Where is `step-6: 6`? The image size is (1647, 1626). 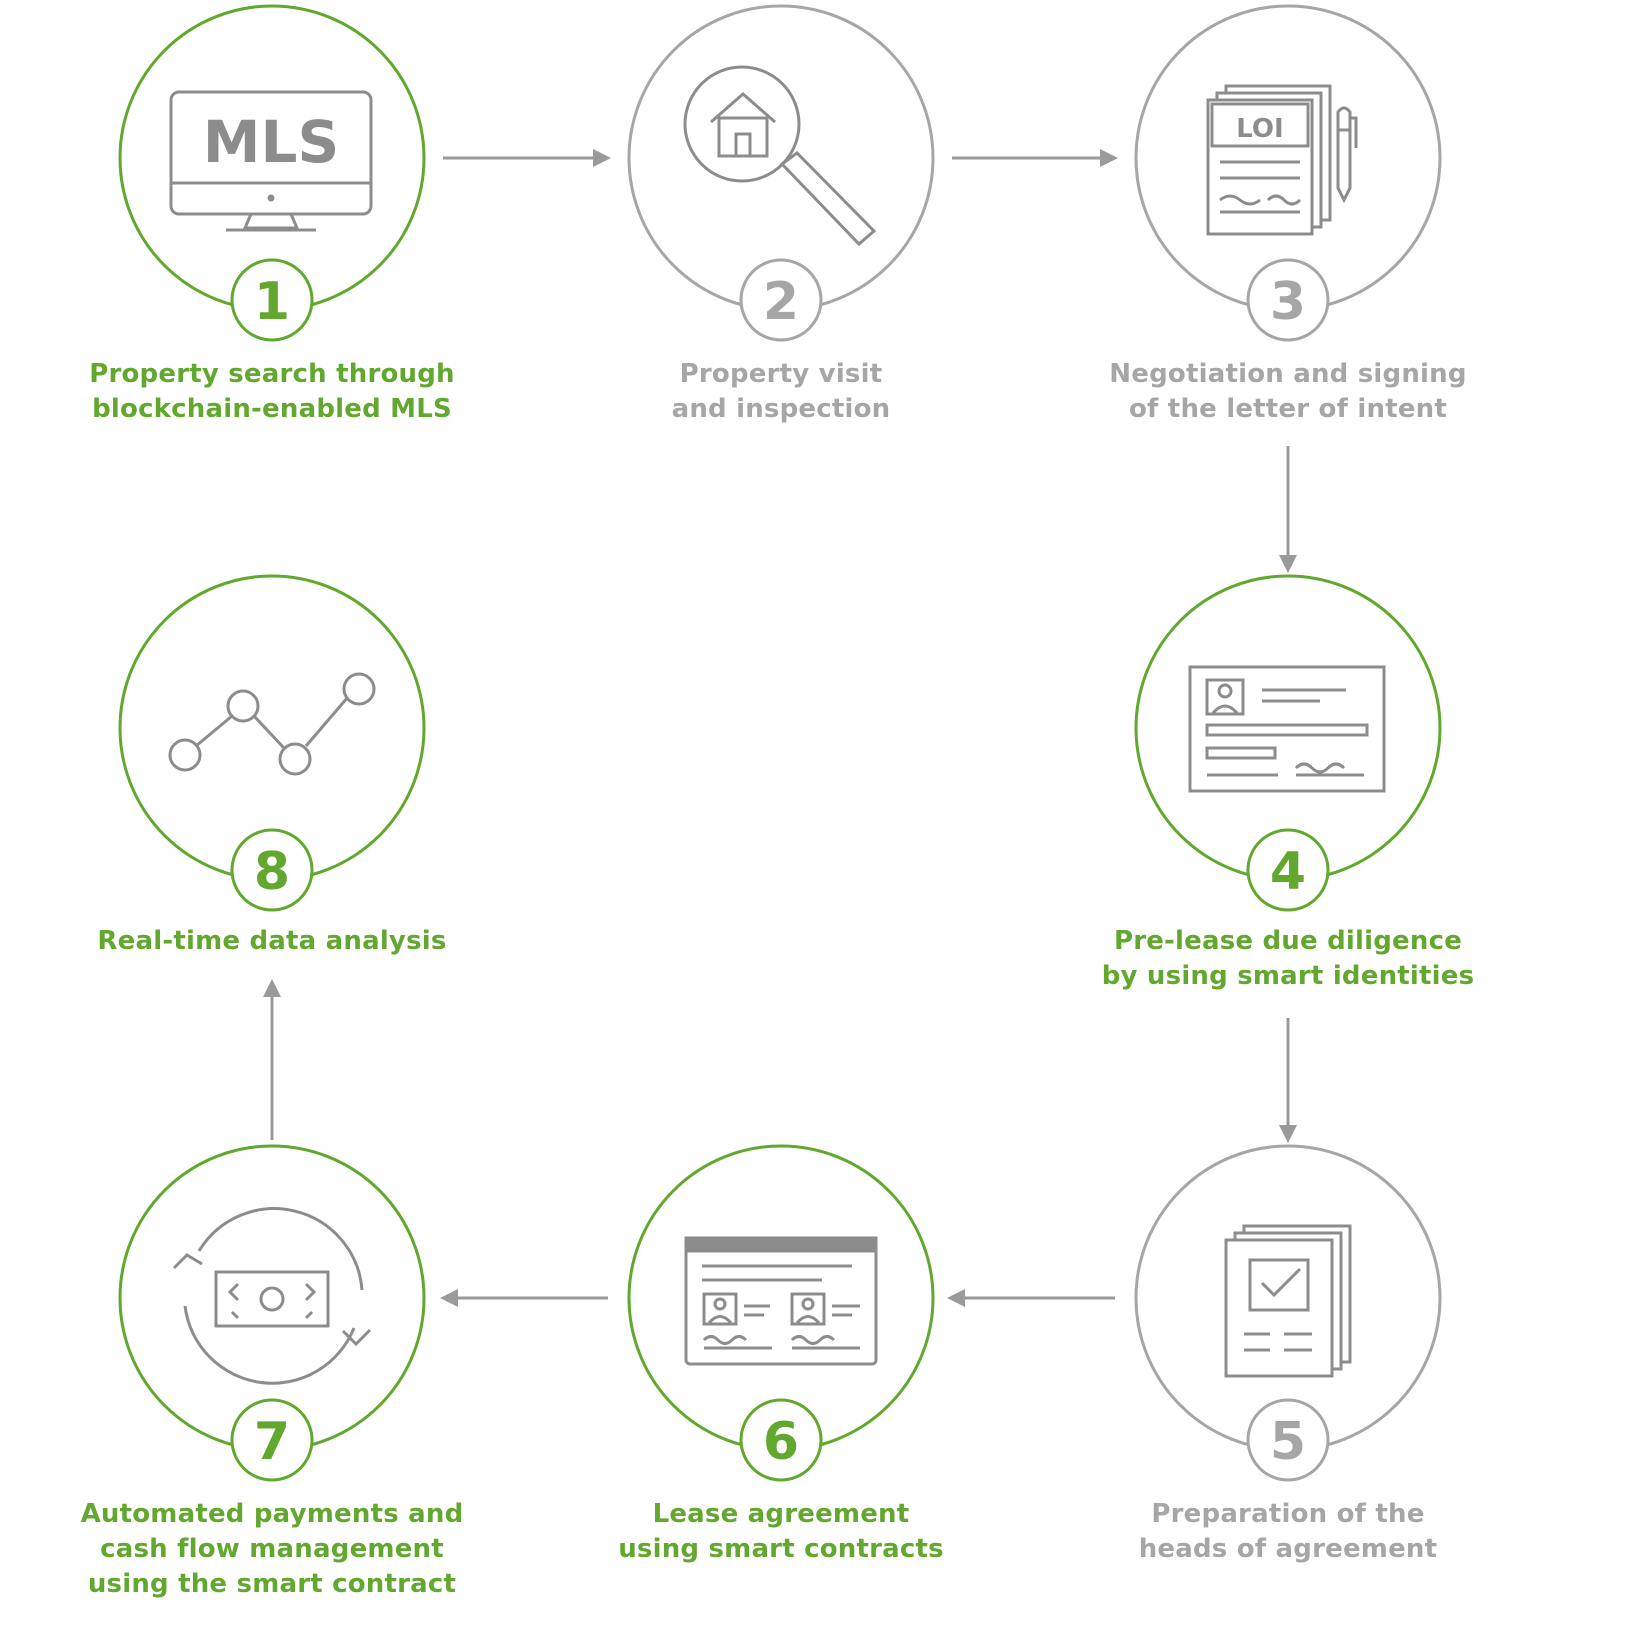
step-6: 6 is located at coordinates (781, 1313).